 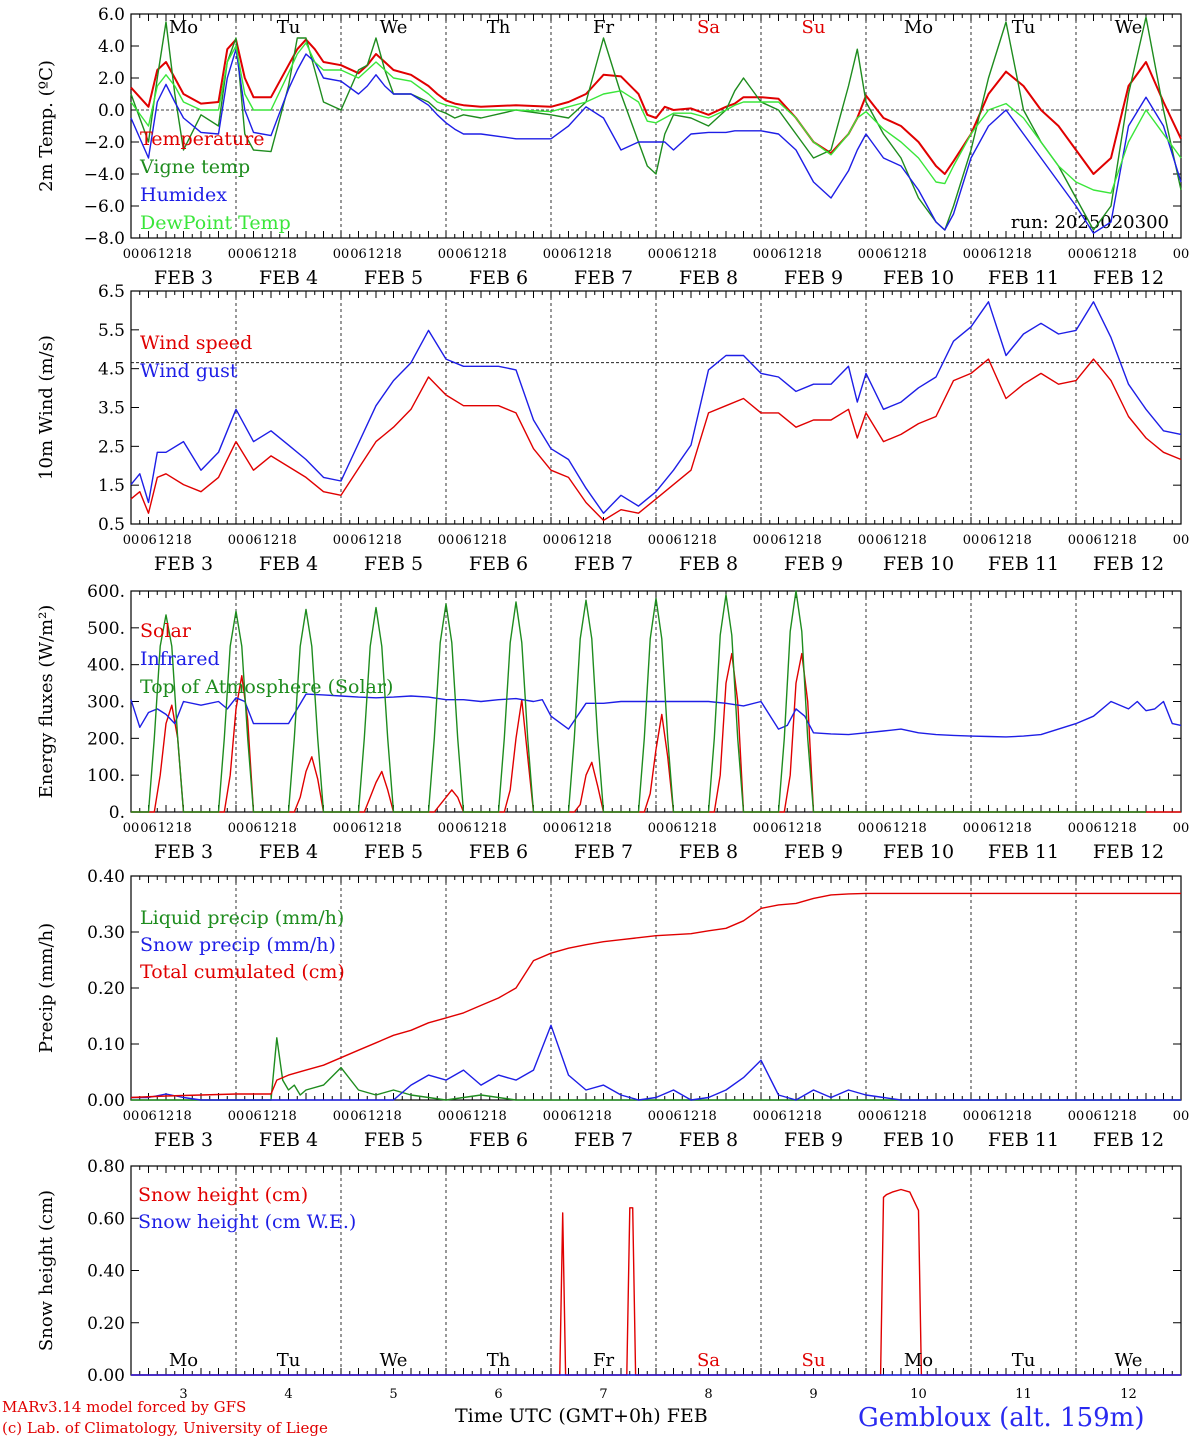 I want to click on date-label: FEB 7, so click(x=603, y=852).